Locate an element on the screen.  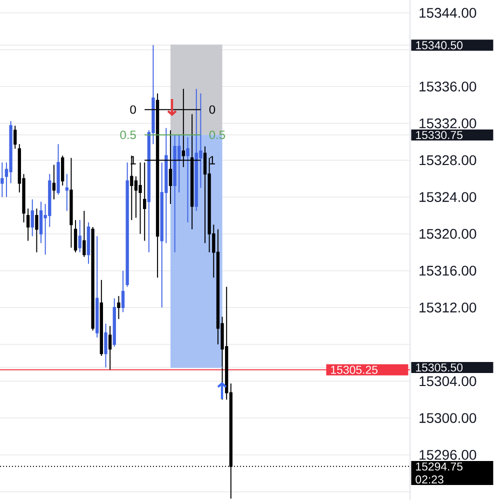
text: 0.5 is located at coordinates (128, 135).